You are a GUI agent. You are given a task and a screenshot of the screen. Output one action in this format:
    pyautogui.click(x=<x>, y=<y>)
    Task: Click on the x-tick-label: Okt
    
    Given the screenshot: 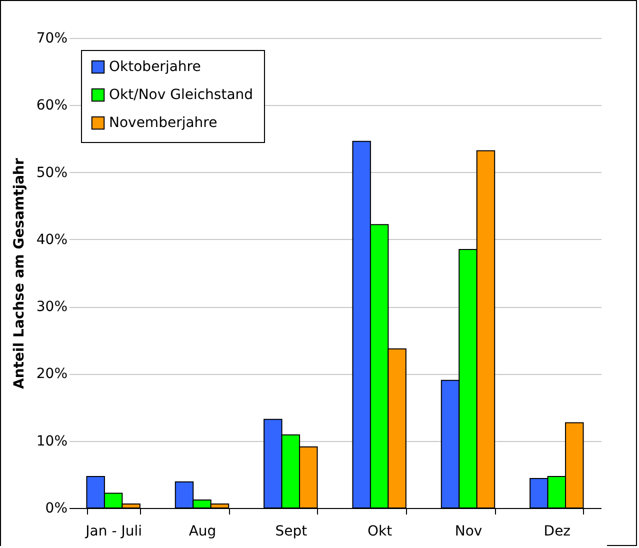 What is the action you would take?
    pyautogui.click(x=380, y=532)
    